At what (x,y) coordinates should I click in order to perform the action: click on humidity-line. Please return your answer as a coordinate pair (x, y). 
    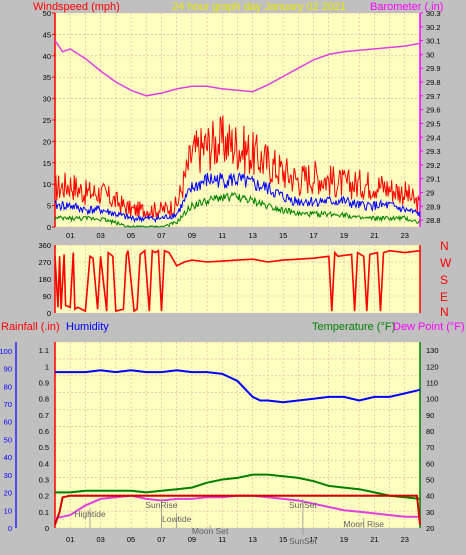
    Looking at the image, I should click on (238, 386).